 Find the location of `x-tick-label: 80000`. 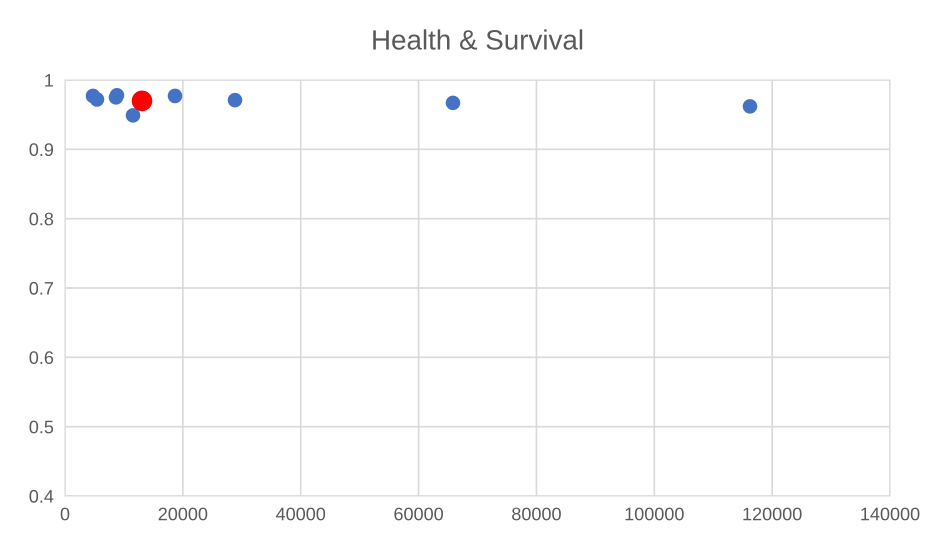

x-tick-label: 80000 is located at coordinates (536, 514).